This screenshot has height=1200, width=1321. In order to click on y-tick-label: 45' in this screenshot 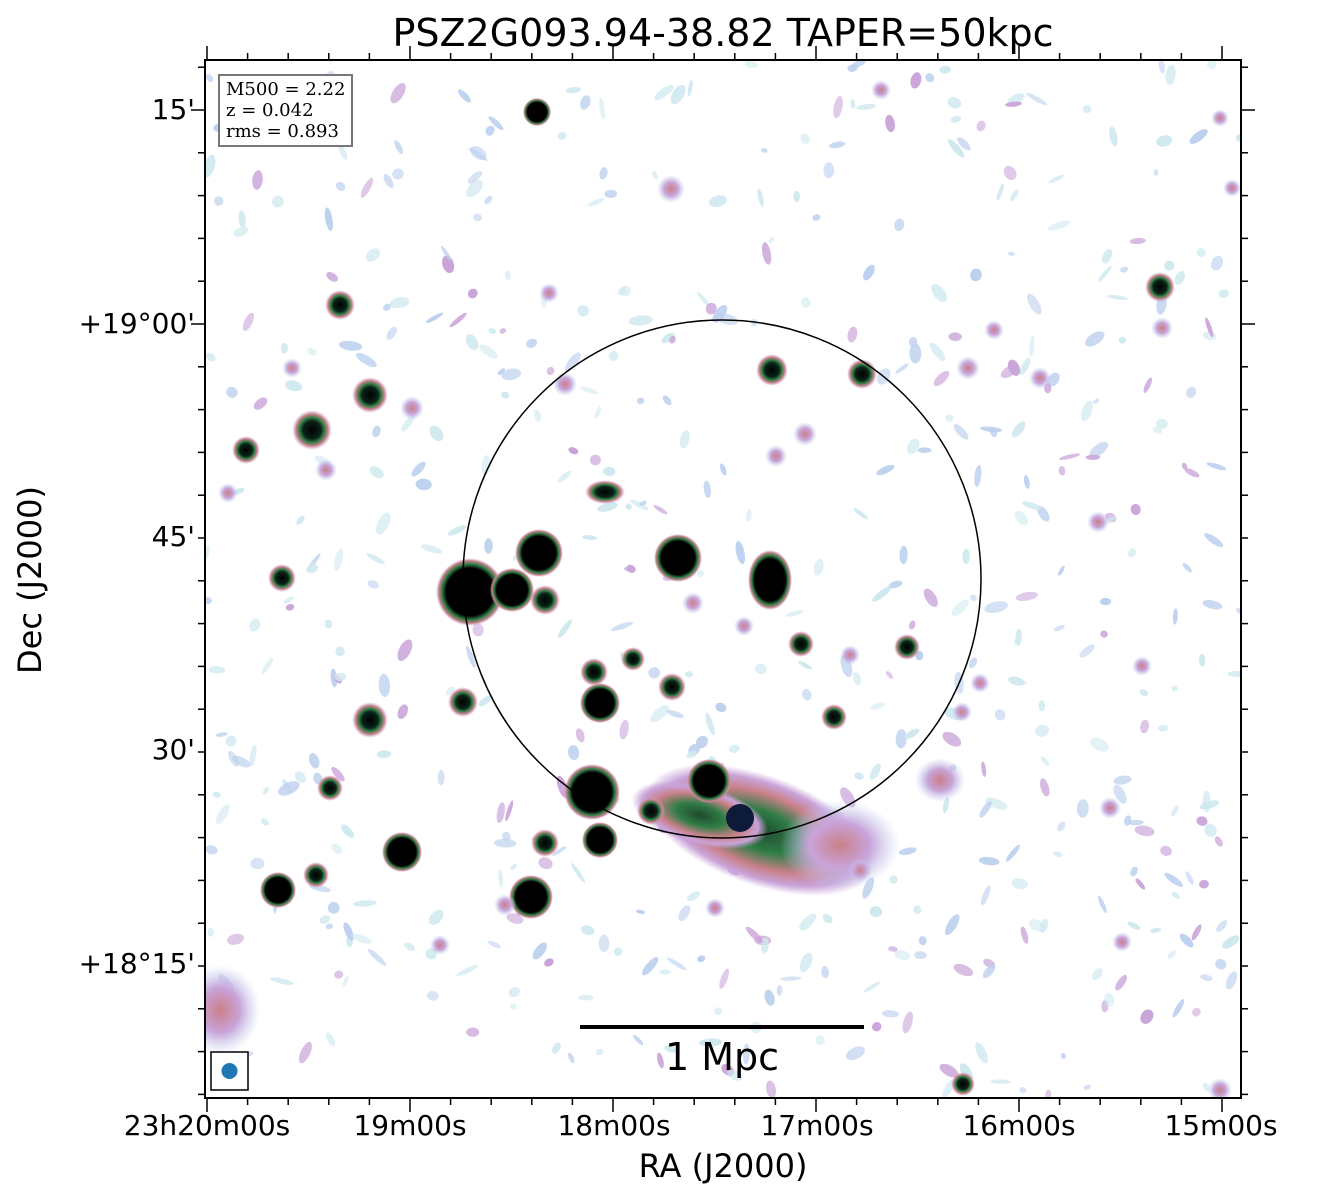, I will do `click(173, 536)`.